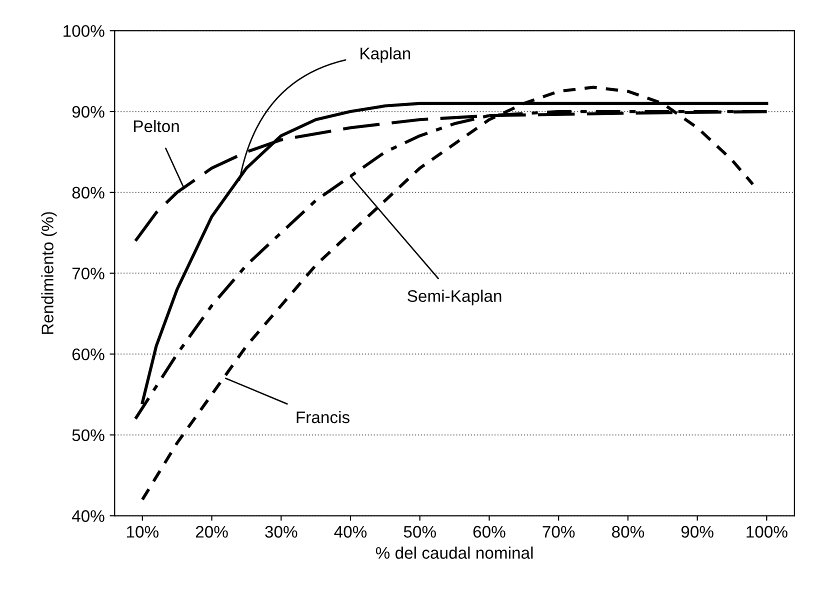  What do you see at coordinates (455, 298) in the screenshot?
I see `annotation: Semi-Kaplan` at bounding box center [455, 298].